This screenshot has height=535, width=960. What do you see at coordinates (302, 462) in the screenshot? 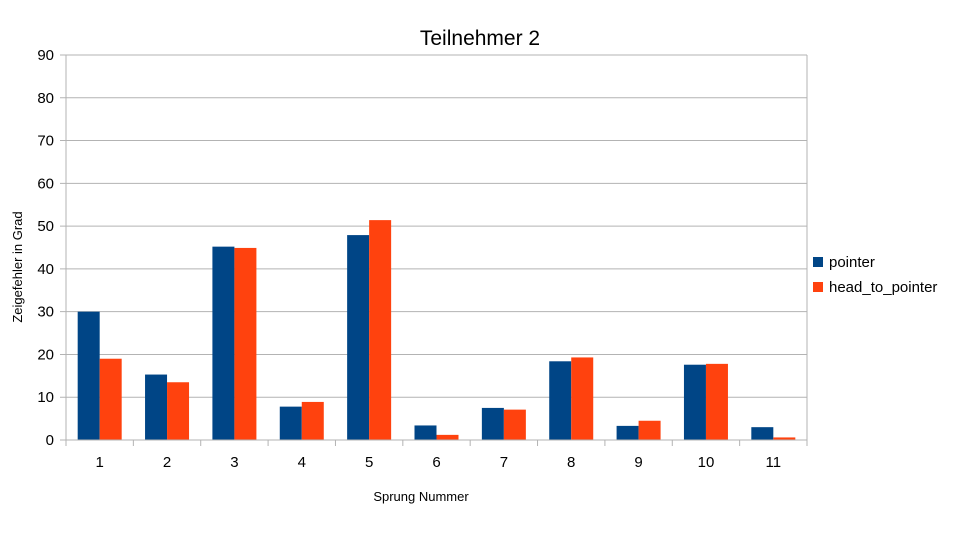
I see `x-tick-label: 4` at bounding box center [302, 462].